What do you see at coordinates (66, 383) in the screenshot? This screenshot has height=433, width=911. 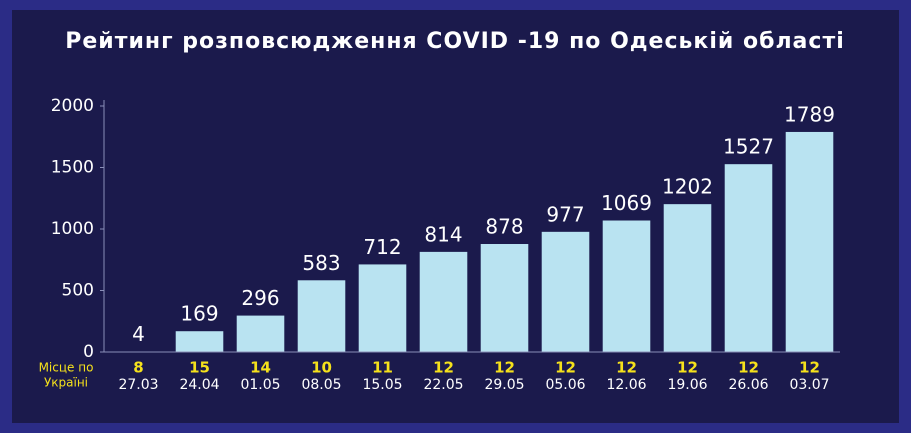 I see `rank-row-label: Україні` at bounding box center [66, 383].